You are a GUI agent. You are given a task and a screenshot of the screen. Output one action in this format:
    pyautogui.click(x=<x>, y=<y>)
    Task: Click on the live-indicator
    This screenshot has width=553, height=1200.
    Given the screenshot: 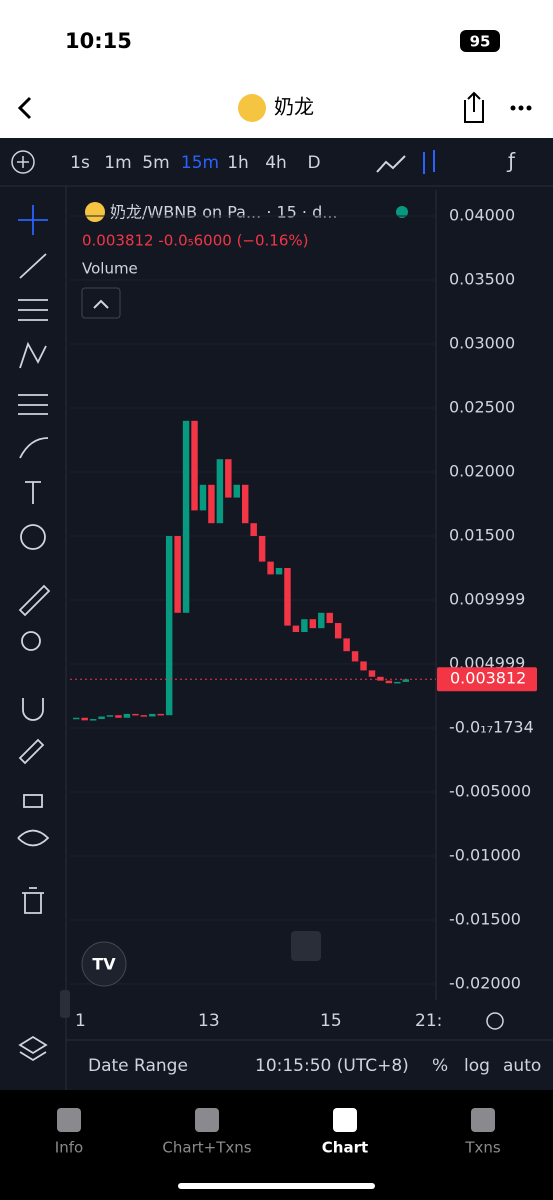 What is the action you would take?
    pyautogui.click(x=402, y=212)
    